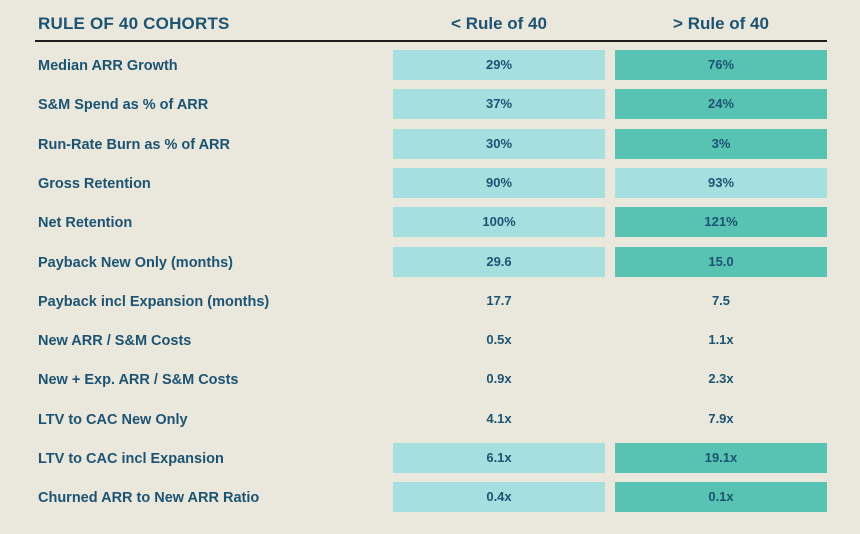  I want to click on cell-above-rule-of-40: 7.9x, so click(721, 418).